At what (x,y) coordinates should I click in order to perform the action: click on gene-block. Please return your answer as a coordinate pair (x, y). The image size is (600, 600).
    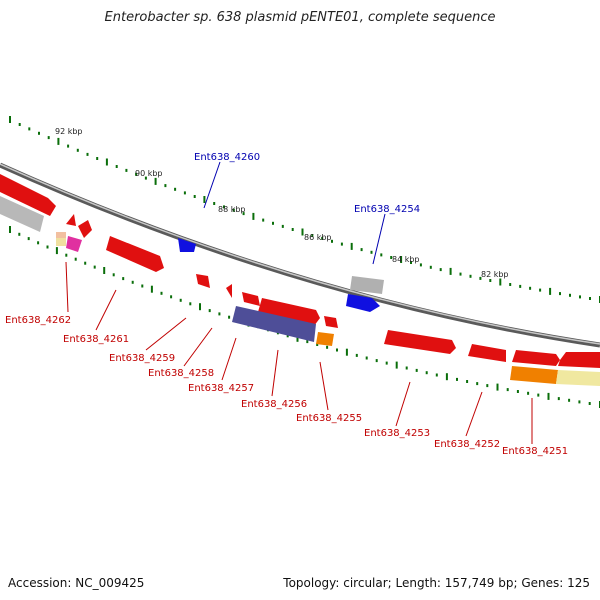
    Looking at the image, I should click on (61, 242).